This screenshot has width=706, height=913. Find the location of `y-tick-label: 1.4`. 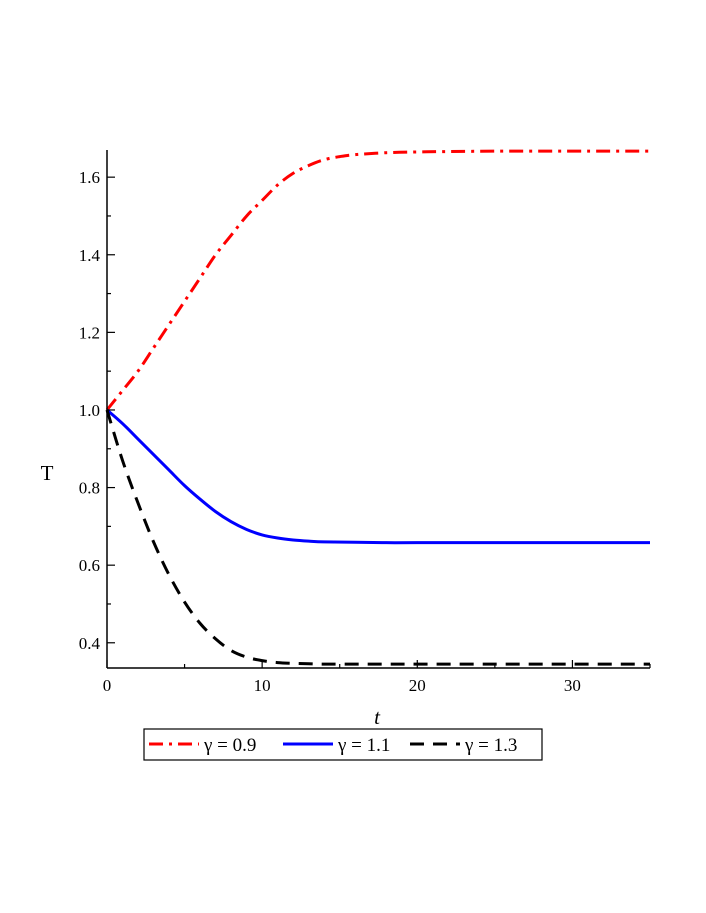

y-tick-label: 1.4 is located at coordinates (90, 255).